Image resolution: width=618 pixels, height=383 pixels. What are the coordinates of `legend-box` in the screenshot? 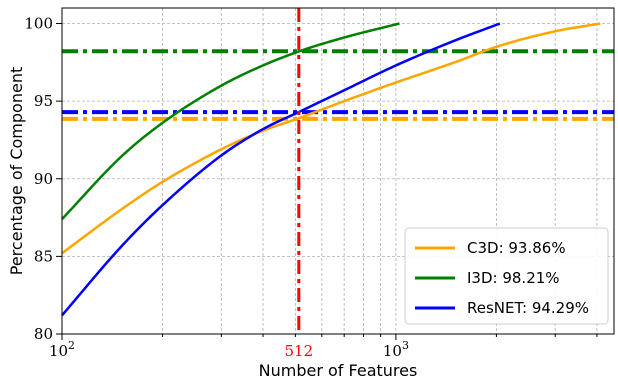 It's located at (506, 276).